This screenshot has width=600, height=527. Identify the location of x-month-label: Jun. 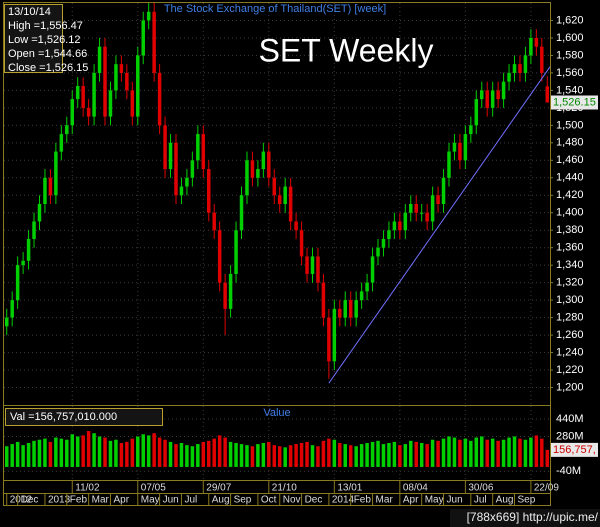
(455, 500).